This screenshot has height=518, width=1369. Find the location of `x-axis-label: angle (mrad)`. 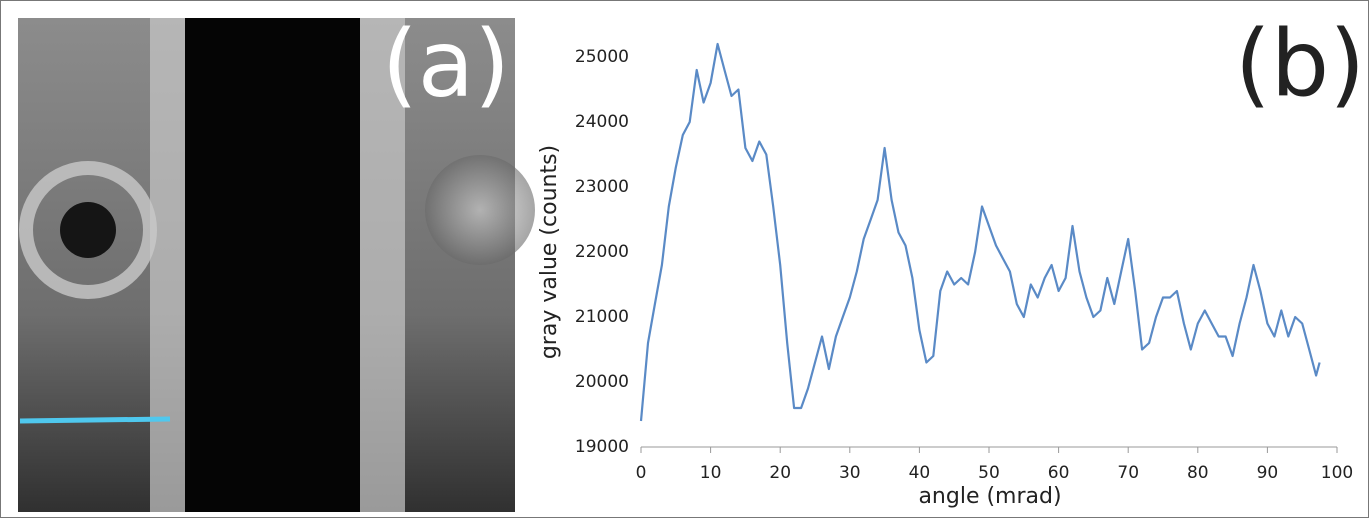

x-axis-label: angle (mrad) is located at coordinates (989, 496).